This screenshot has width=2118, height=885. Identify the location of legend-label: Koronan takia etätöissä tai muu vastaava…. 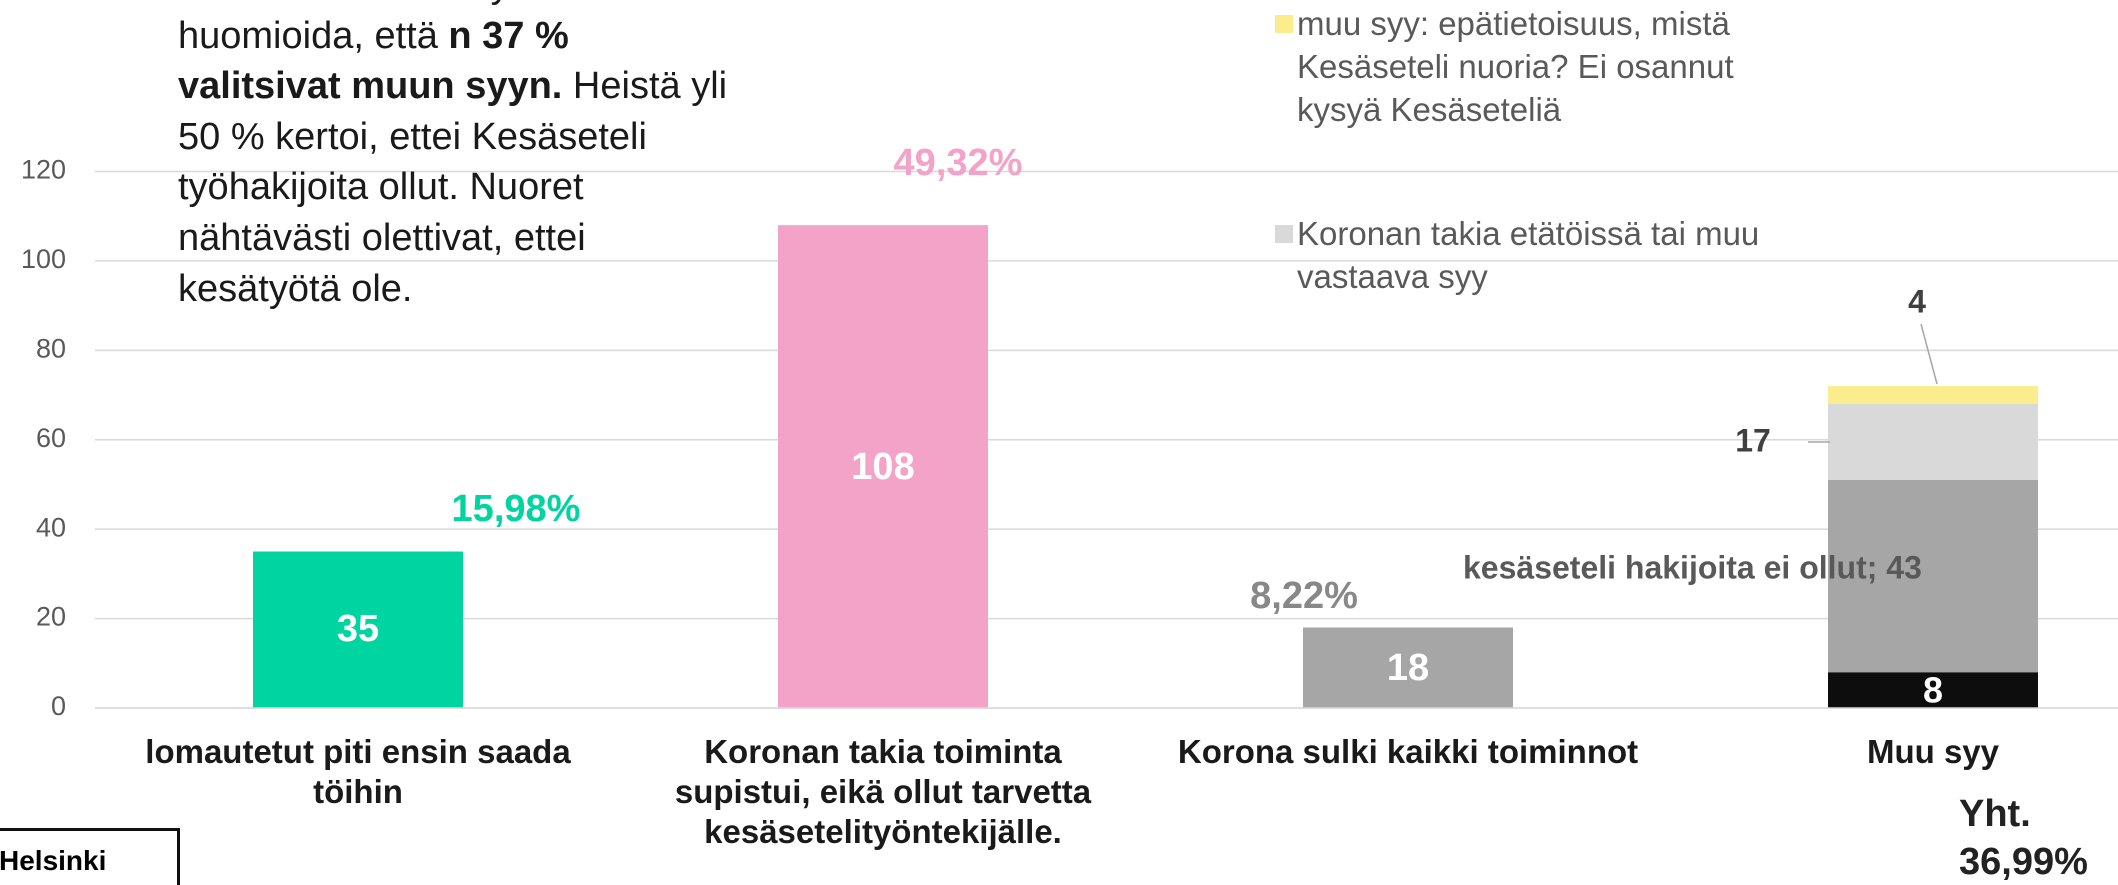
(1528, 255).